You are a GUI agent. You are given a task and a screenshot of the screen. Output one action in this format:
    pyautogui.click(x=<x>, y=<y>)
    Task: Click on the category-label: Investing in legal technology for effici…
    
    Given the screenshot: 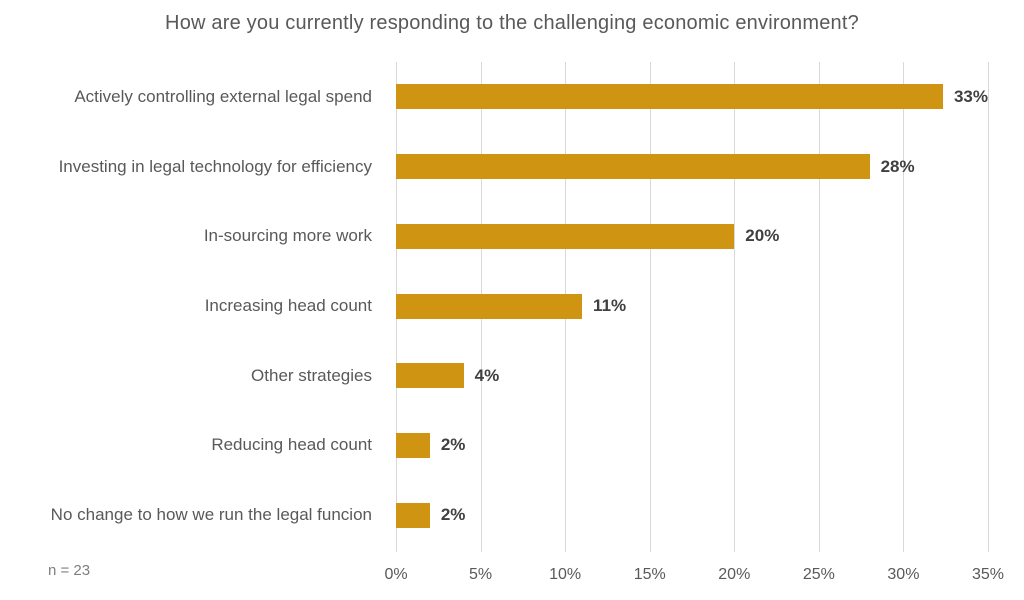 What is the action you would take?
    pyautogui.click(x=215, y=166)
    